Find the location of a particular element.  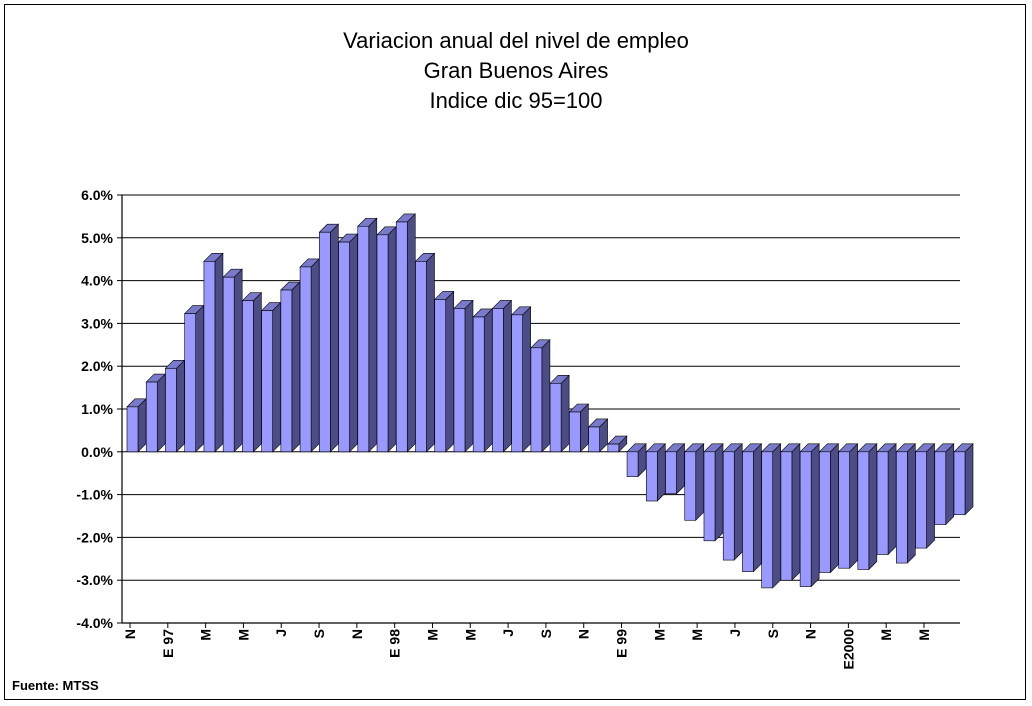

y-tick-label: 1.0% is located at coordinates (97, 409).